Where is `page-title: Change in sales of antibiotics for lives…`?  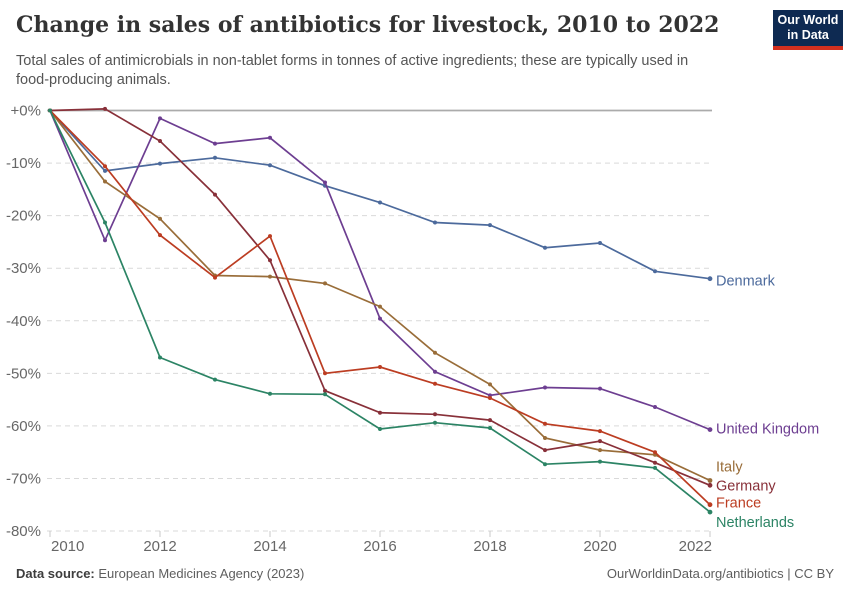 page-title: Change in sales of antibiotics for lives… is located at coordinates (368, 25).